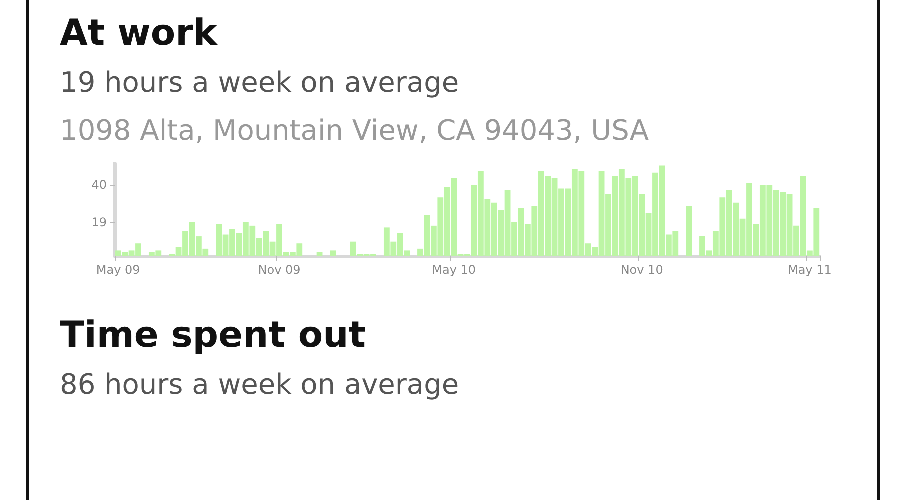 The image size is (900, 500). I want to click on x-tick-label: Nov 10, so click(642, 270).